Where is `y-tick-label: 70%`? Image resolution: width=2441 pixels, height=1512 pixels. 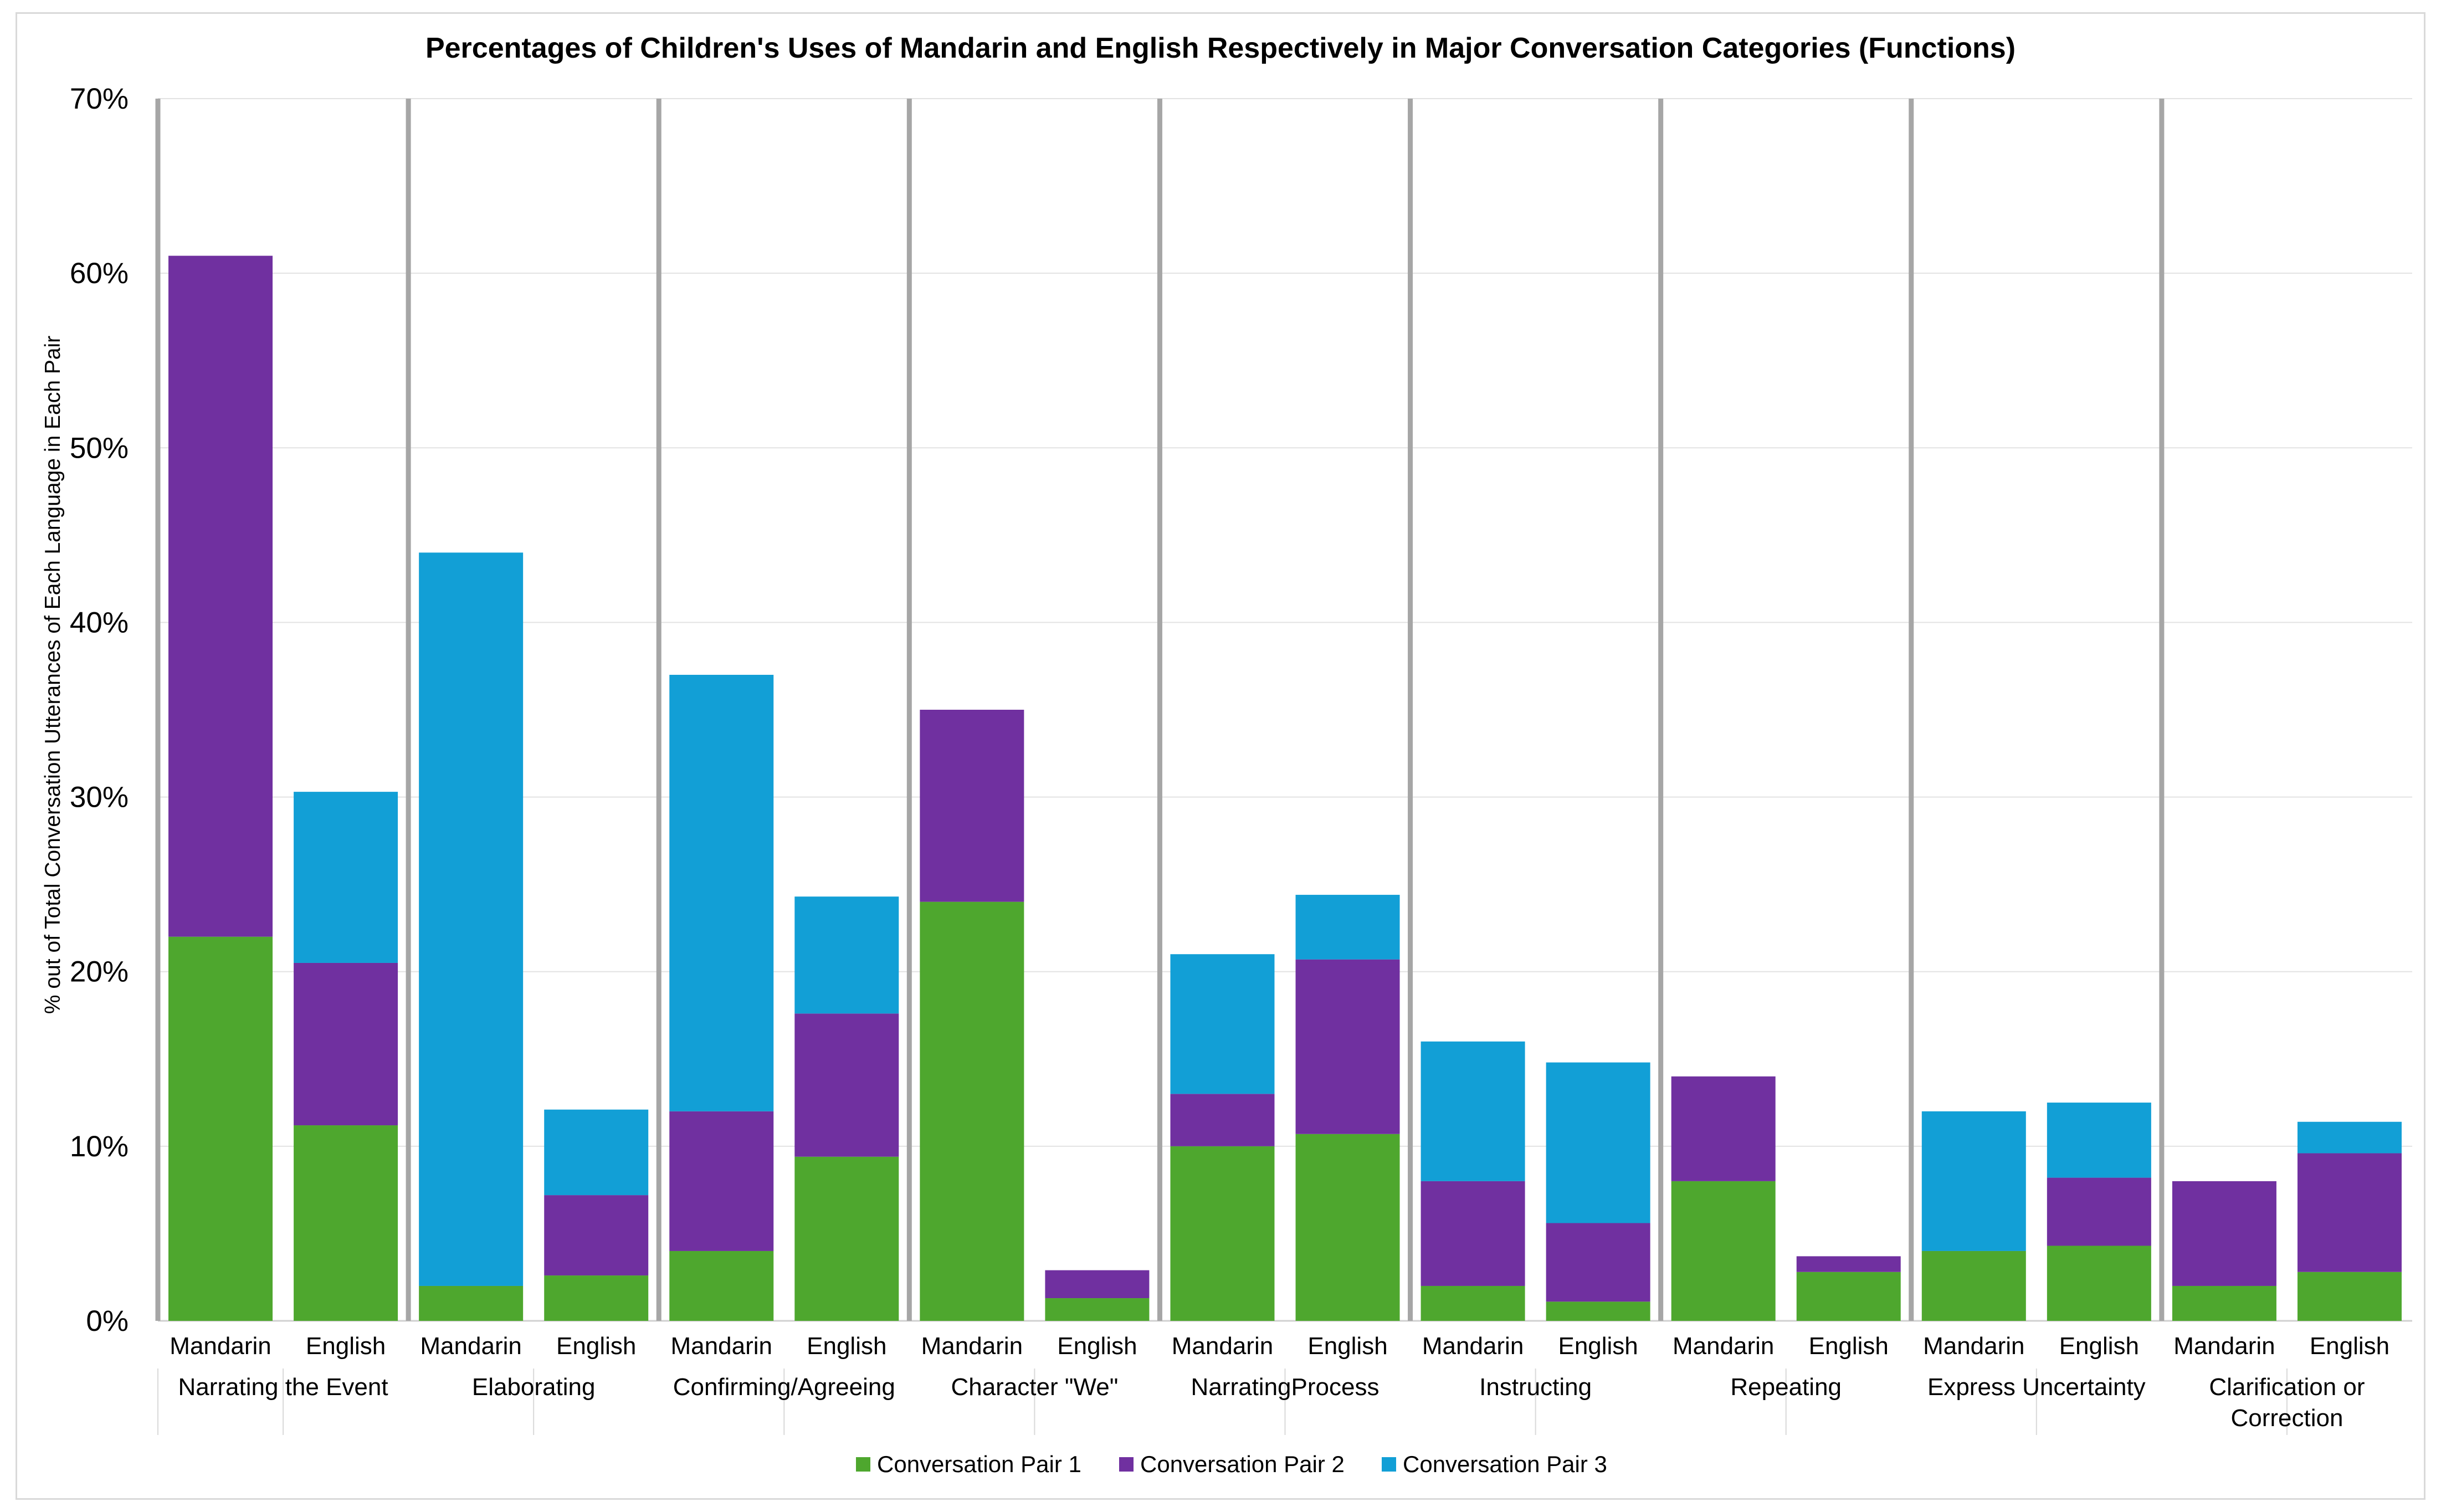
y-tick-label: 70% is located at coordinates (99, 99).